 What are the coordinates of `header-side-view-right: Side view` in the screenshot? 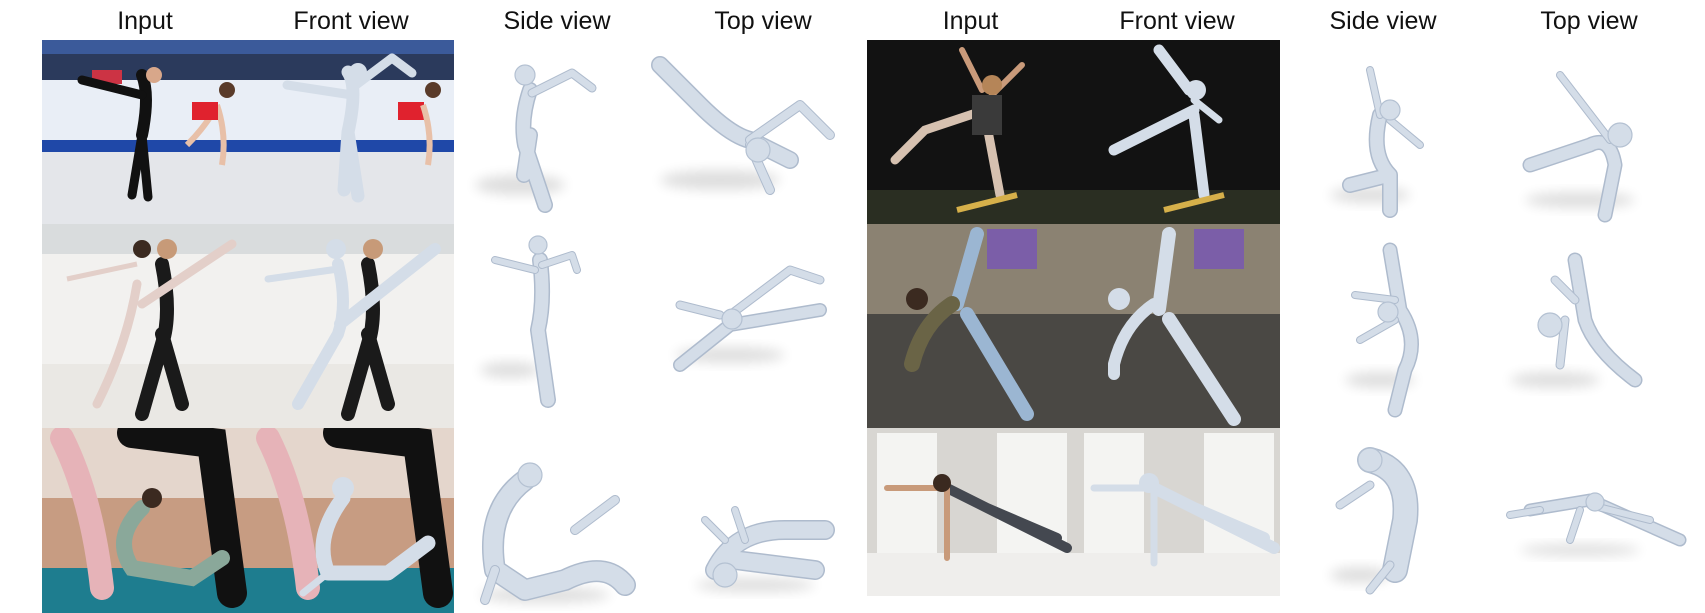 It's located at (1383, 21).